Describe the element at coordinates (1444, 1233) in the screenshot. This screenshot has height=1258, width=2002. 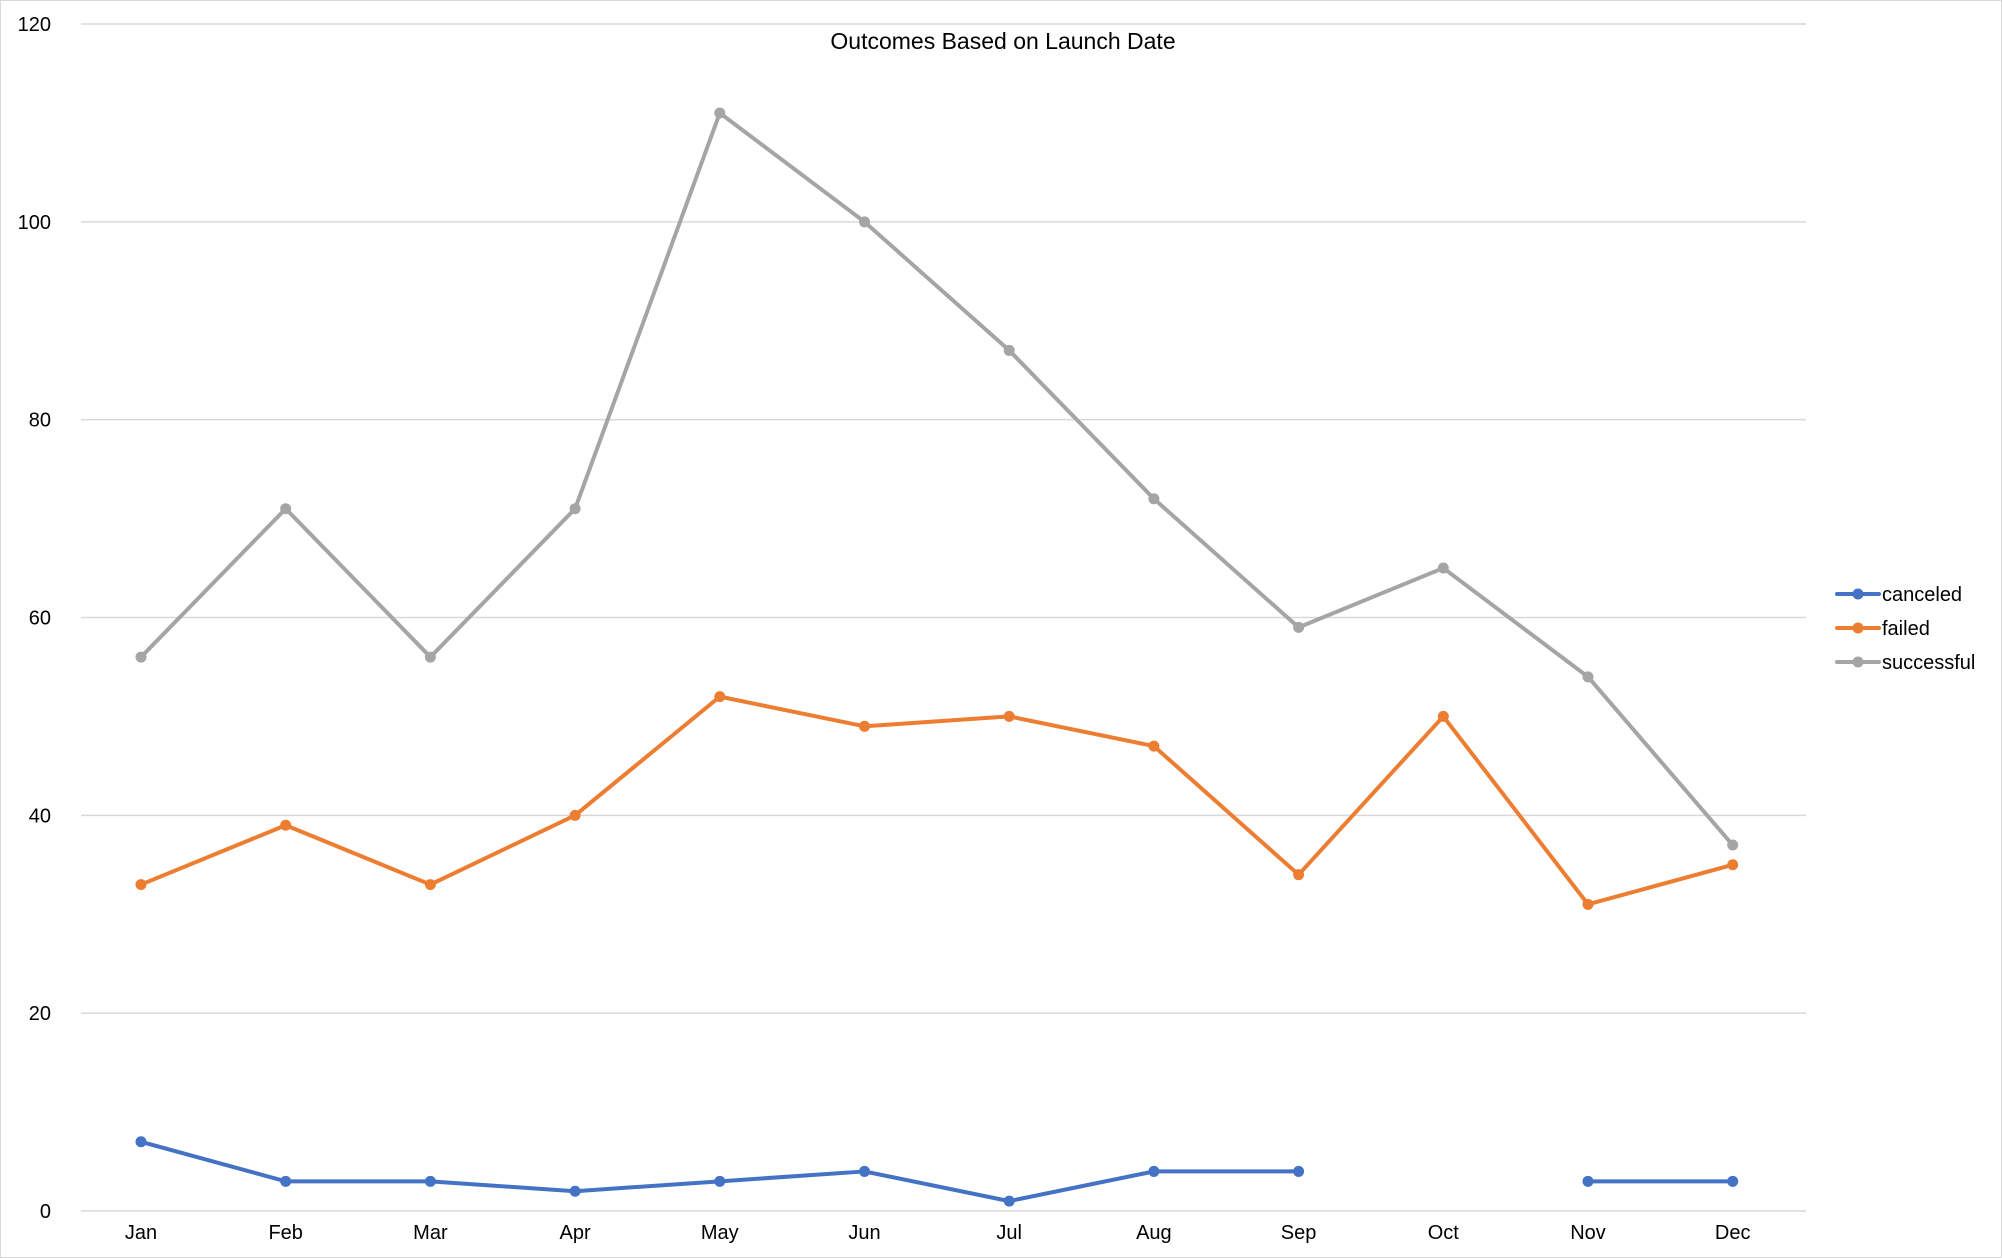
I see `x-tick-label: Oct` at that location.